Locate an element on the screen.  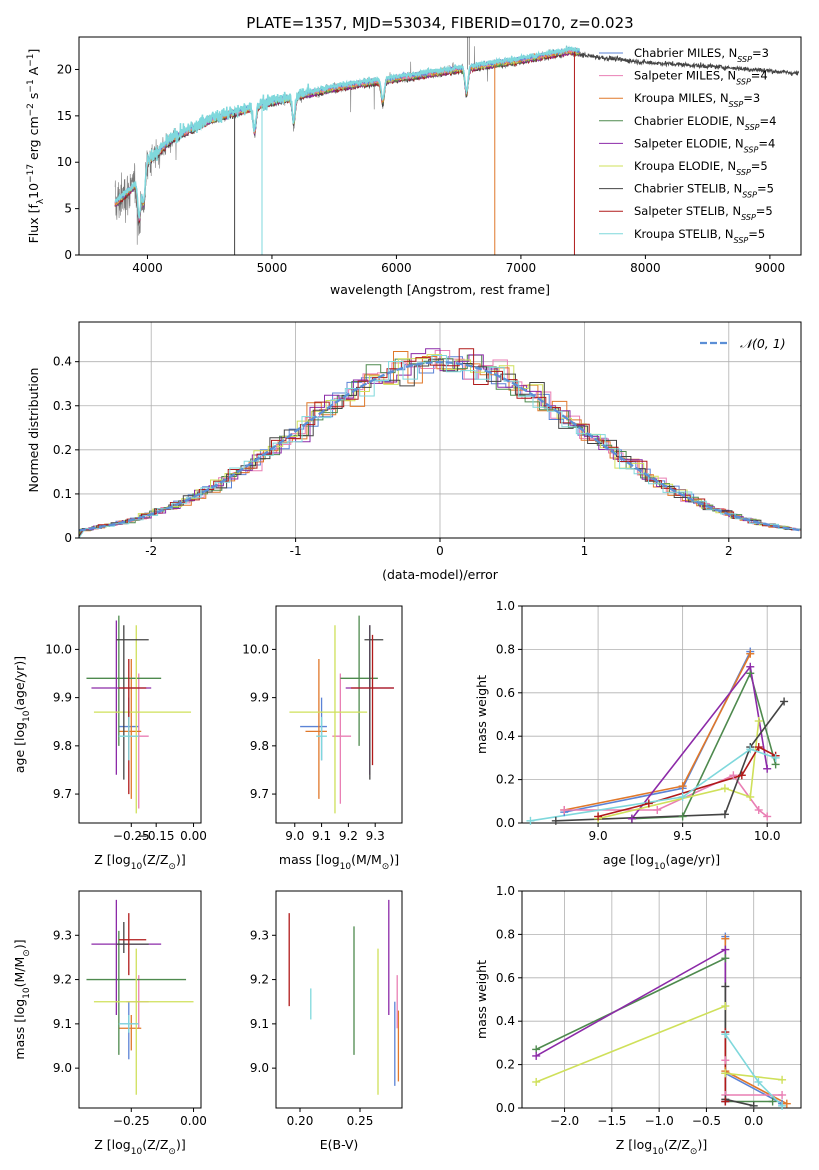
x-axis-label-part: age [log is located at coordinates (628, 859).